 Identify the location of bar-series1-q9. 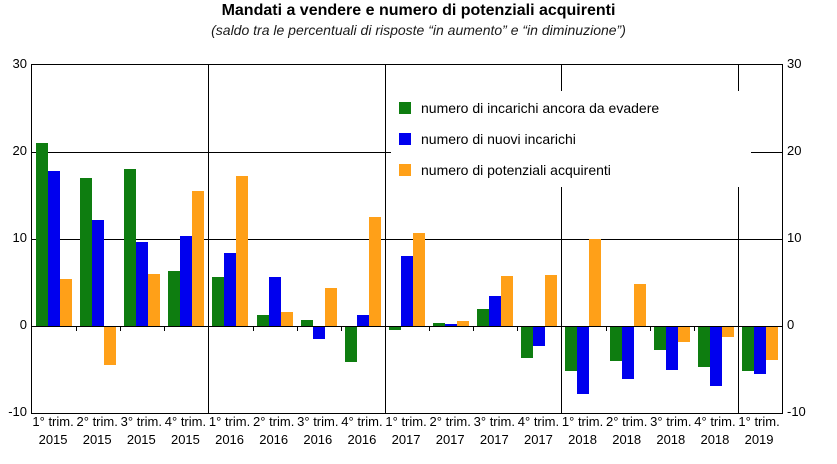
(451, 325).